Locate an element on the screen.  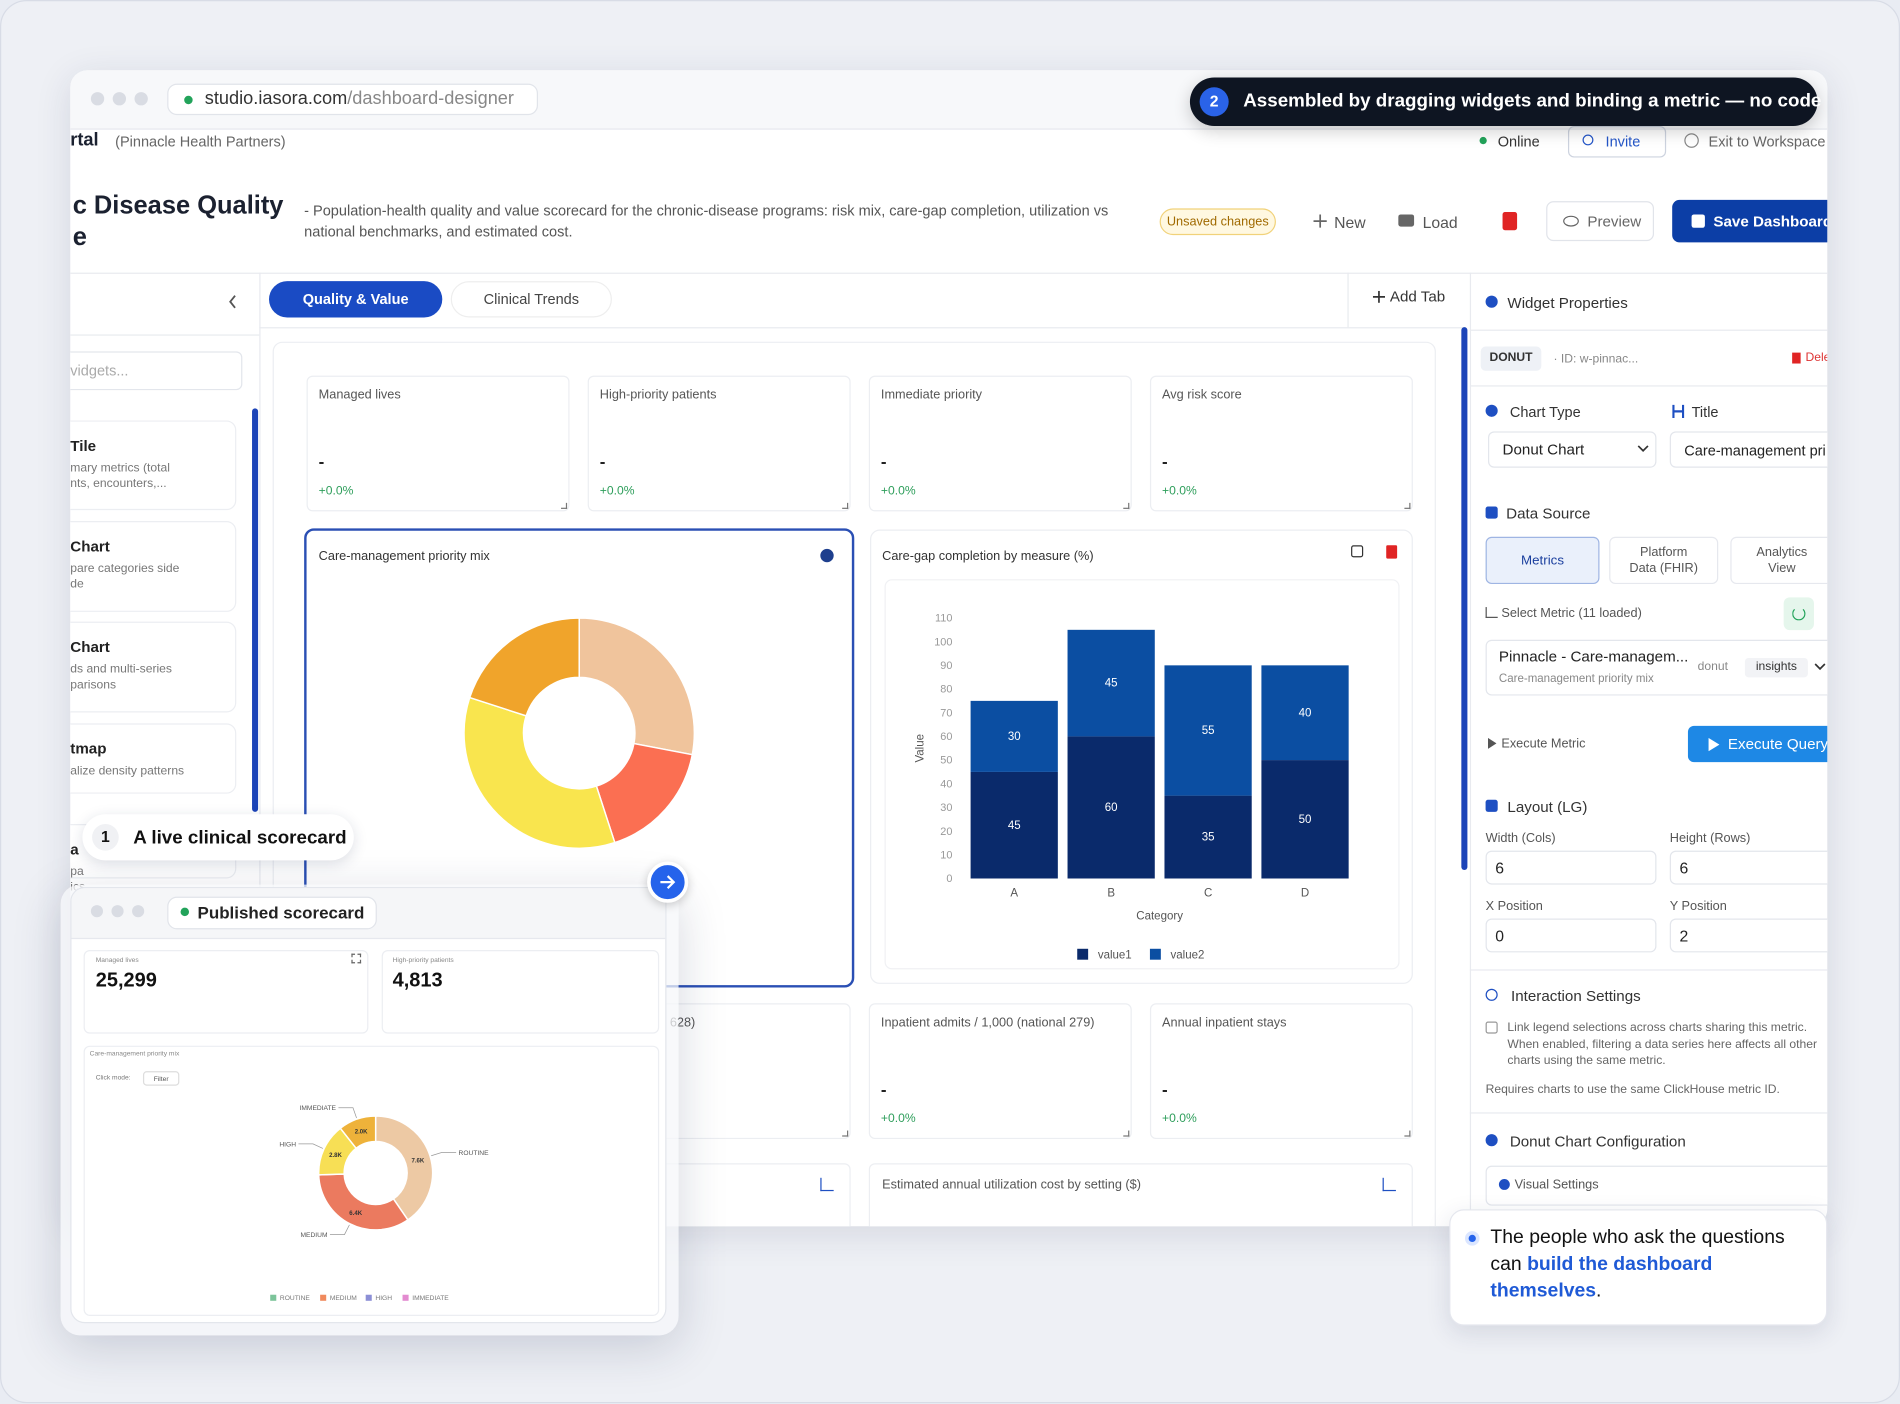
legend-label: HIGH is located at coordinates (383, 1298).